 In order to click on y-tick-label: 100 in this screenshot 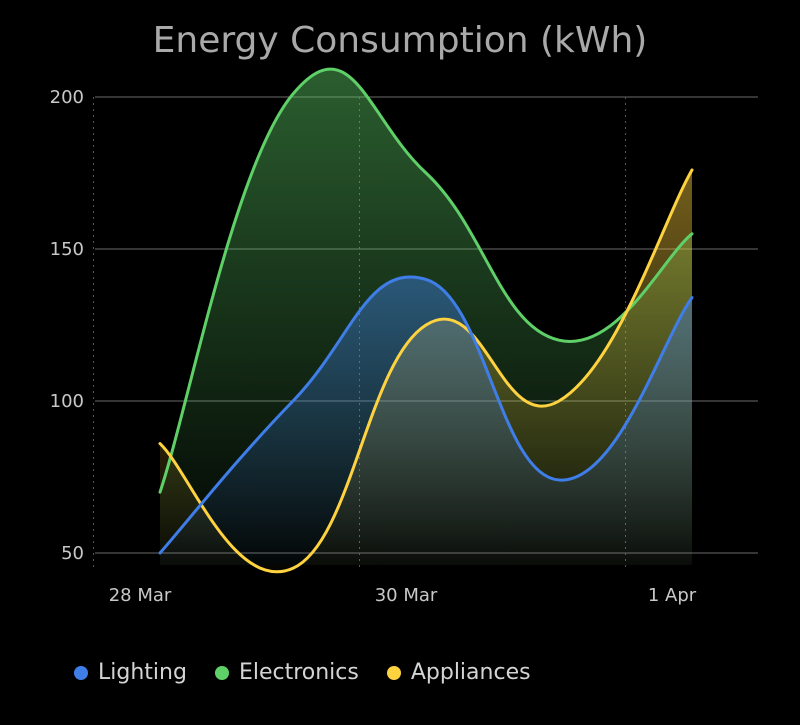, I will do `click(67, 401)`.